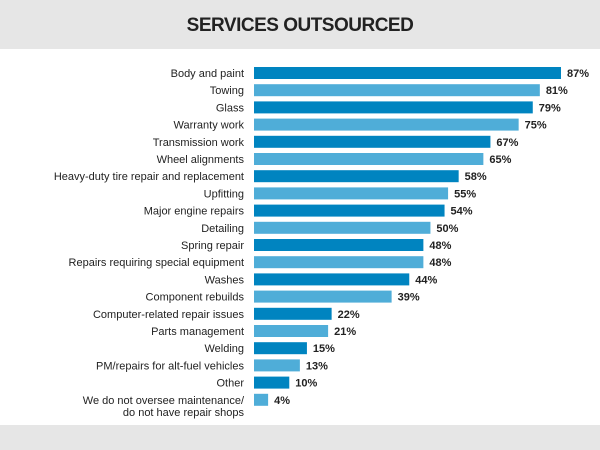  Describe the element at coordinates (149, 177) in the screenshot. I see `category-label: Heavy-duty tire repair and replacement` at that location.